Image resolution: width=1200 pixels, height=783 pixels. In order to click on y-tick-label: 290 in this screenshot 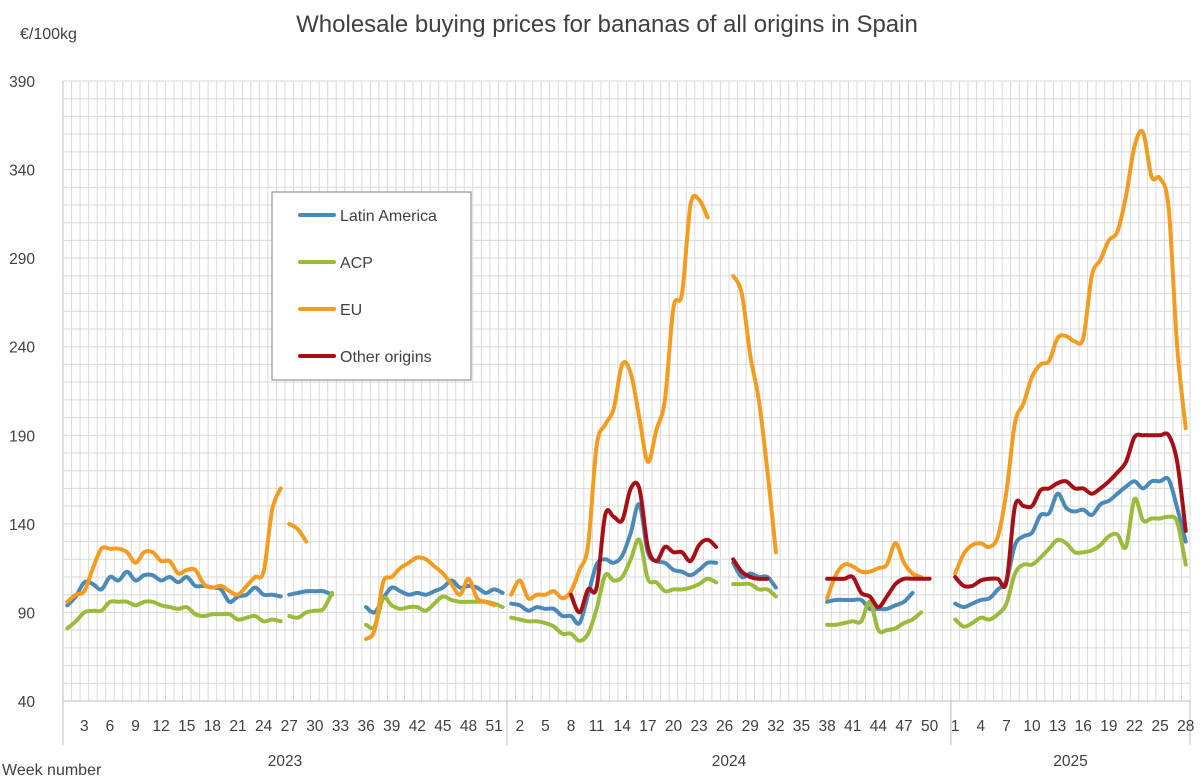, I will do `click(22, 259)`.